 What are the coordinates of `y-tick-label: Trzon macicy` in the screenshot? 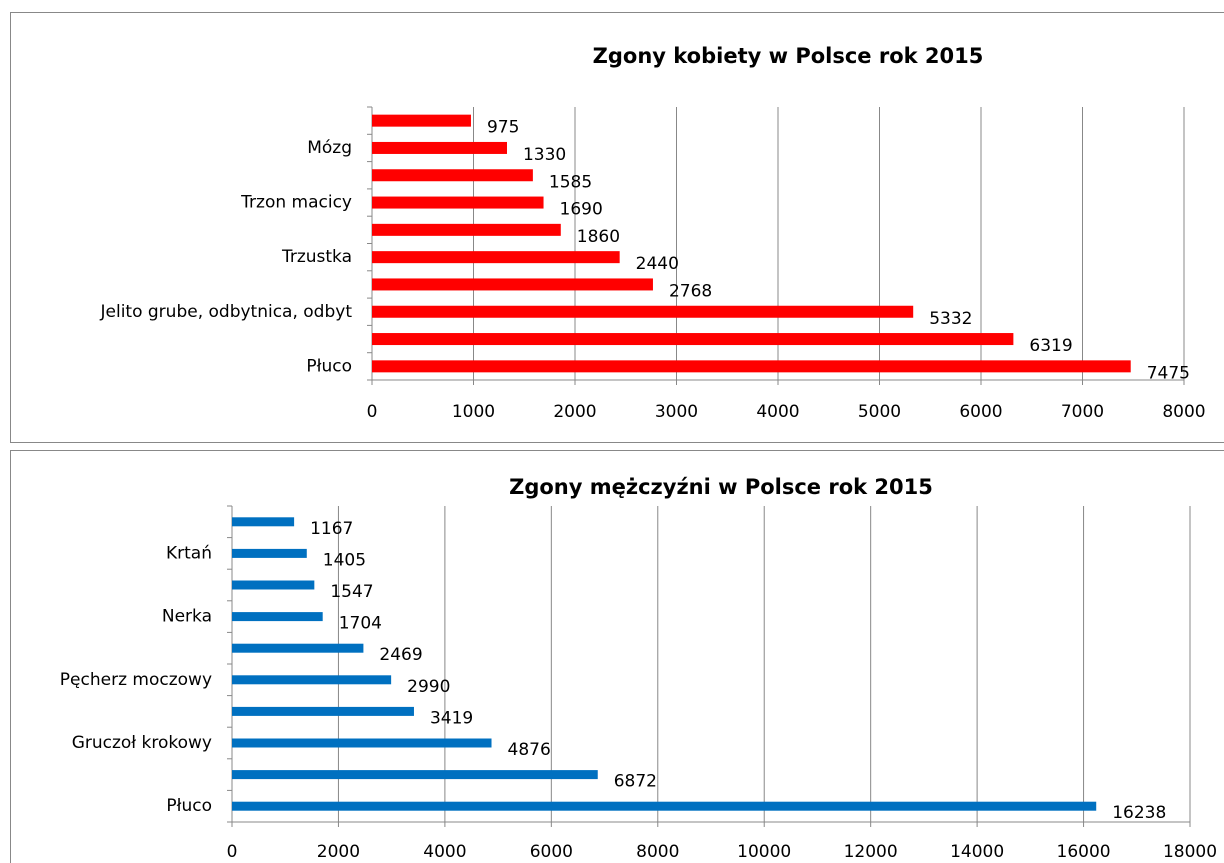 It's located at (296, 203).